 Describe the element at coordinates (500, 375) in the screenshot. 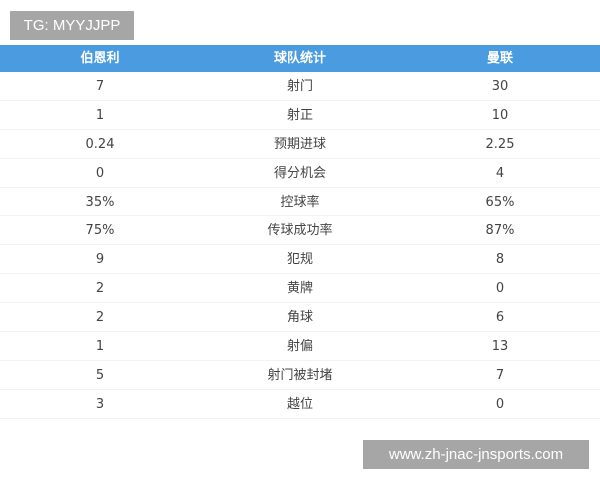

I see `away-value: 7` at that location.